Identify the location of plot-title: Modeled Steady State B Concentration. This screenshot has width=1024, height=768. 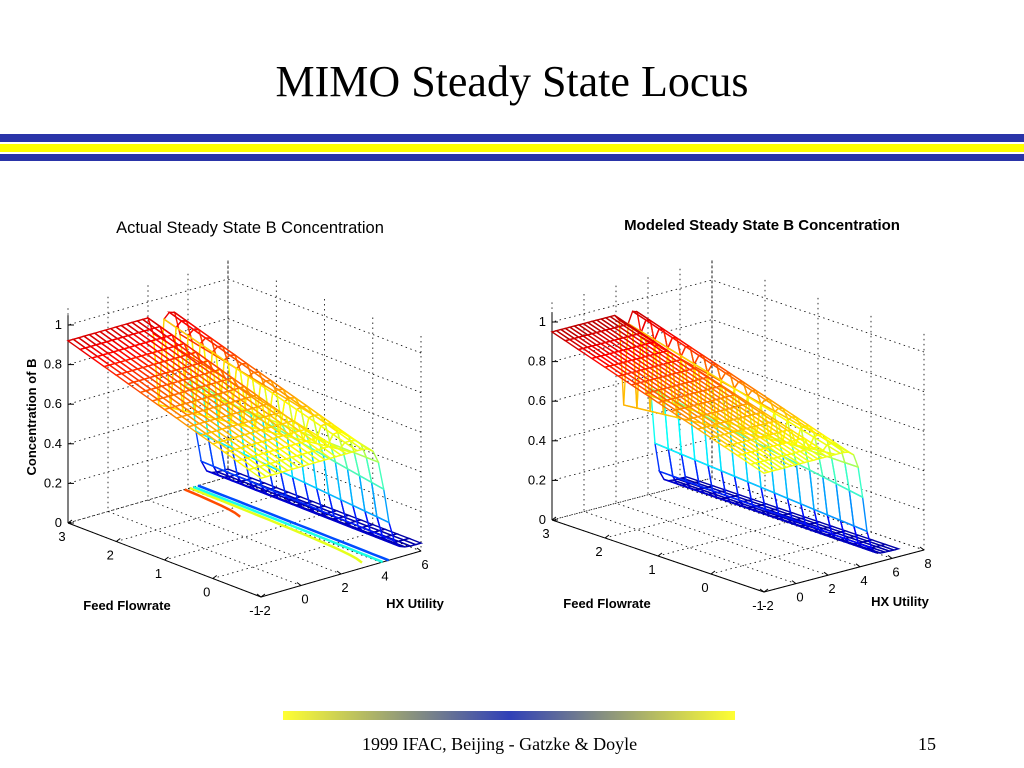
(762, 225).